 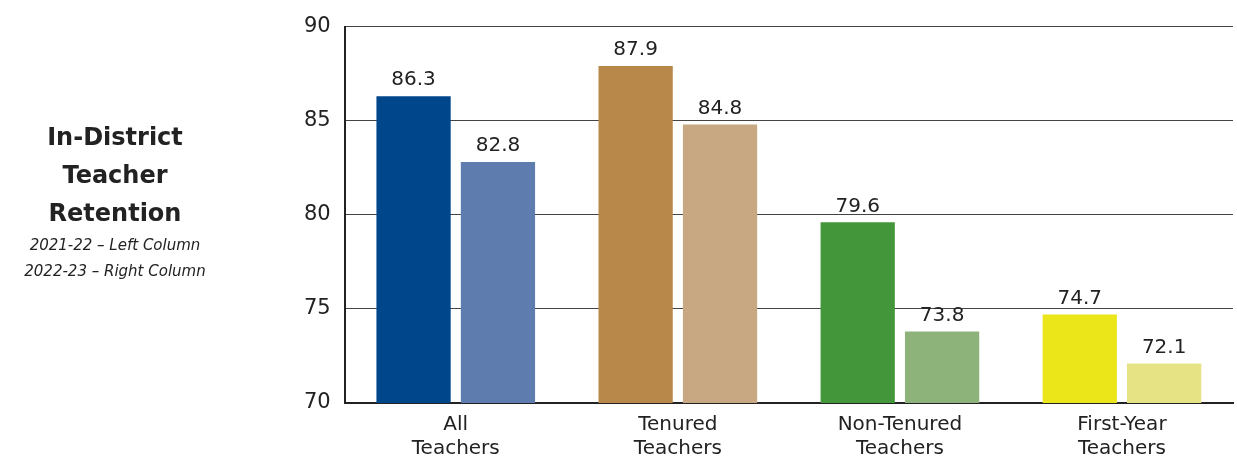 I want to click on data-label: 84.8, so click(x=720, y=106).